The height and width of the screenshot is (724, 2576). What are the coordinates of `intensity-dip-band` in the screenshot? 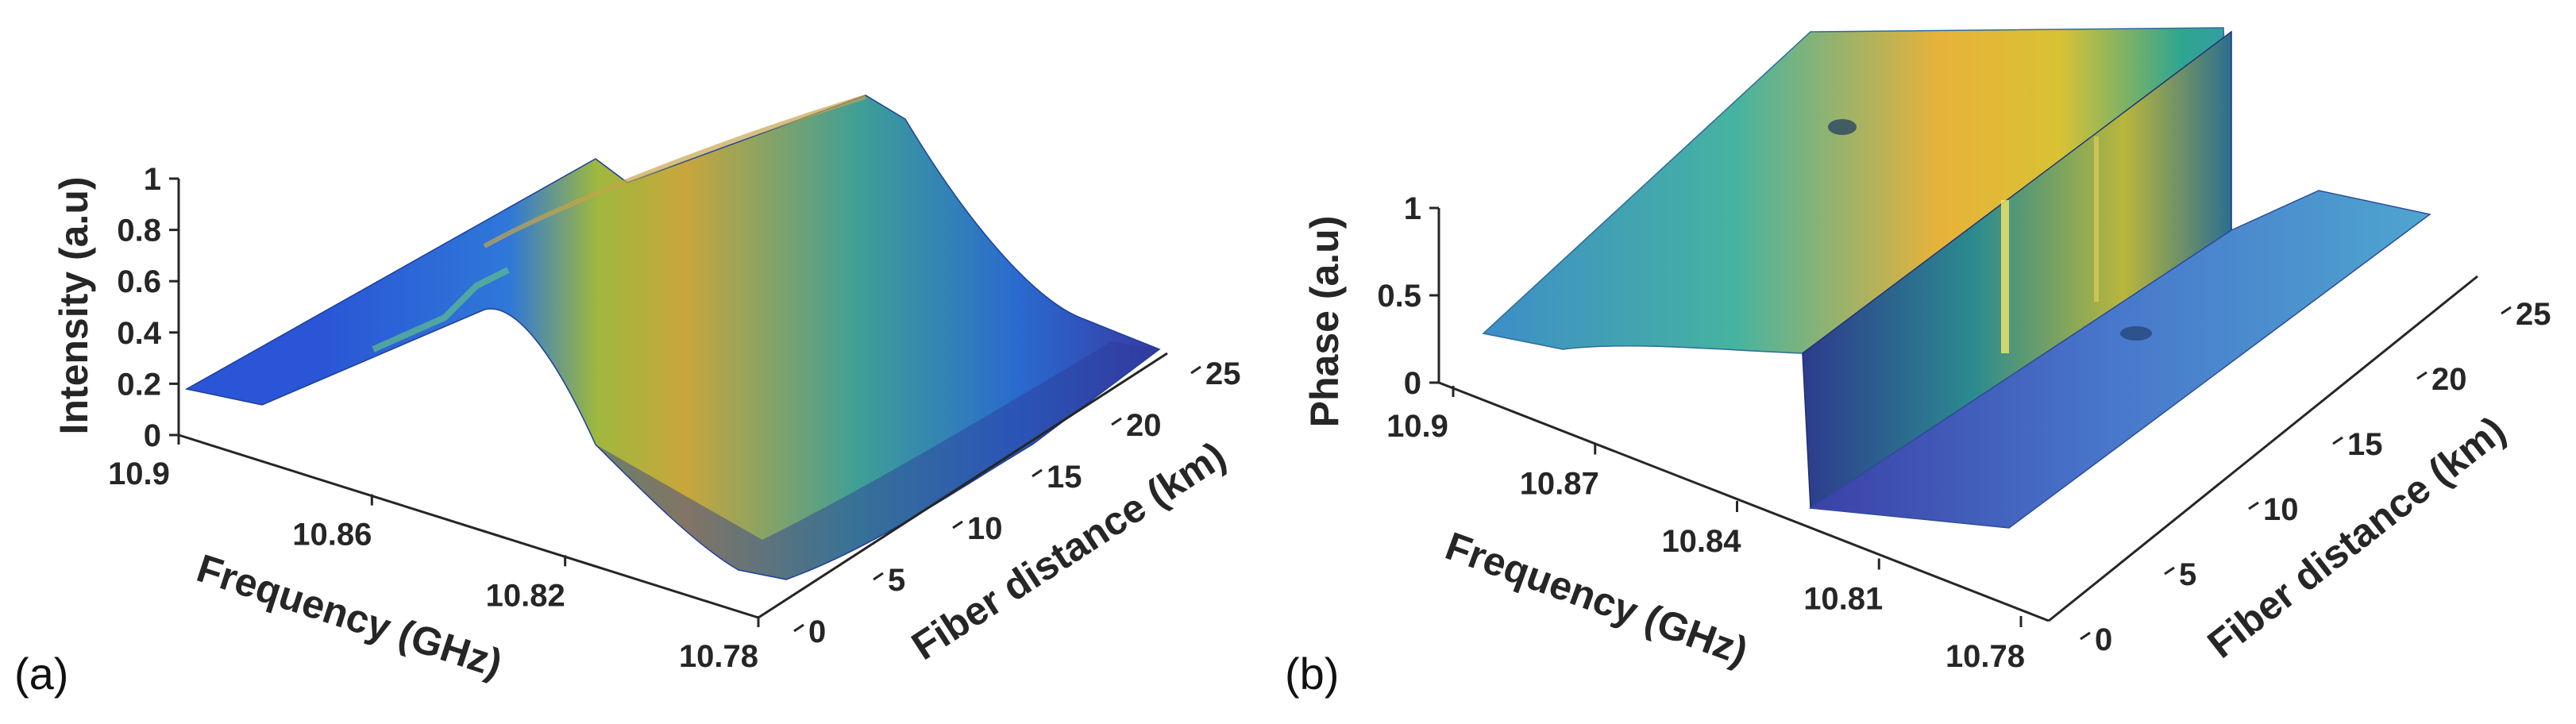 It's located at (441, 309).